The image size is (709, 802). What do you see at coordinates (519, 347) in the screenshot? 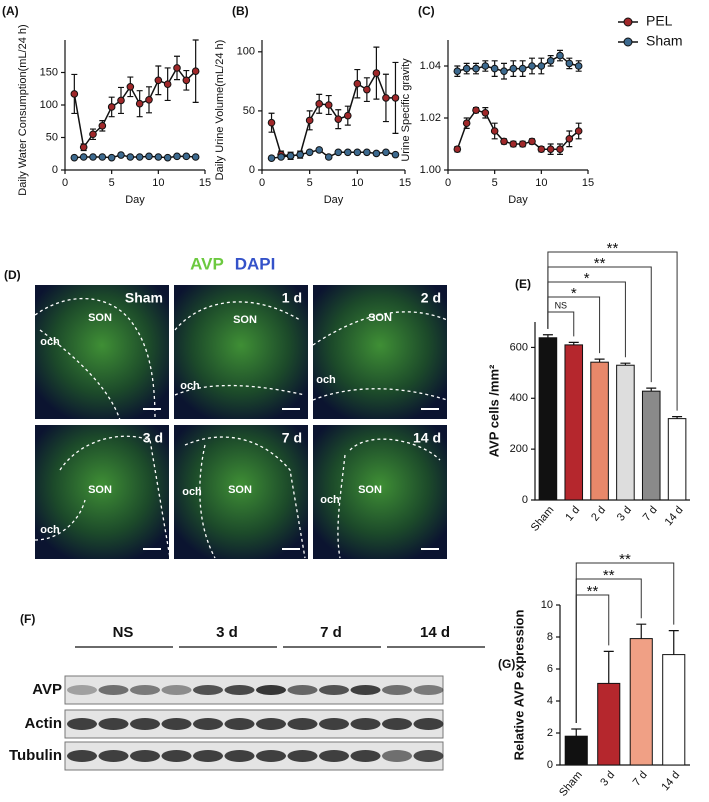
I see `y-tick-label: 600` at bounding box center [519, 347].